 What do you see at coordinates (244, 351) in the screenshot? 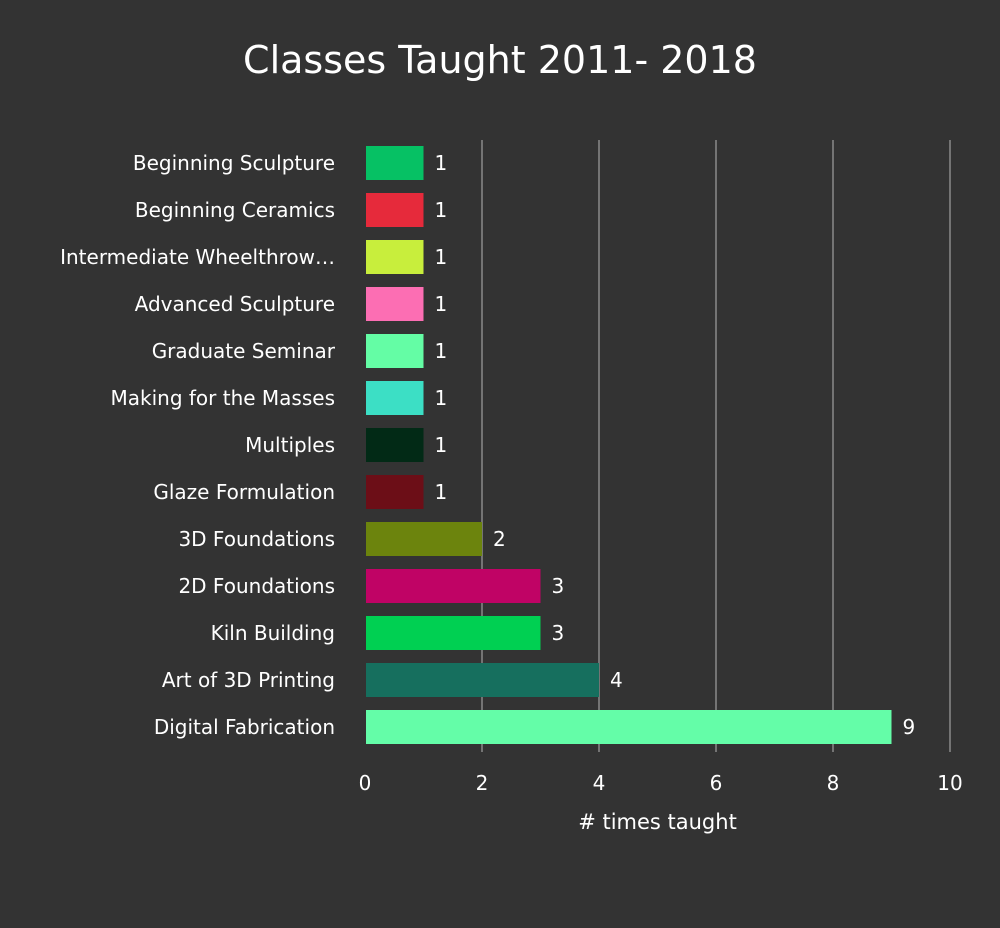
I see `category-label: Graduate Seminar` at bounding box center [244, 351].